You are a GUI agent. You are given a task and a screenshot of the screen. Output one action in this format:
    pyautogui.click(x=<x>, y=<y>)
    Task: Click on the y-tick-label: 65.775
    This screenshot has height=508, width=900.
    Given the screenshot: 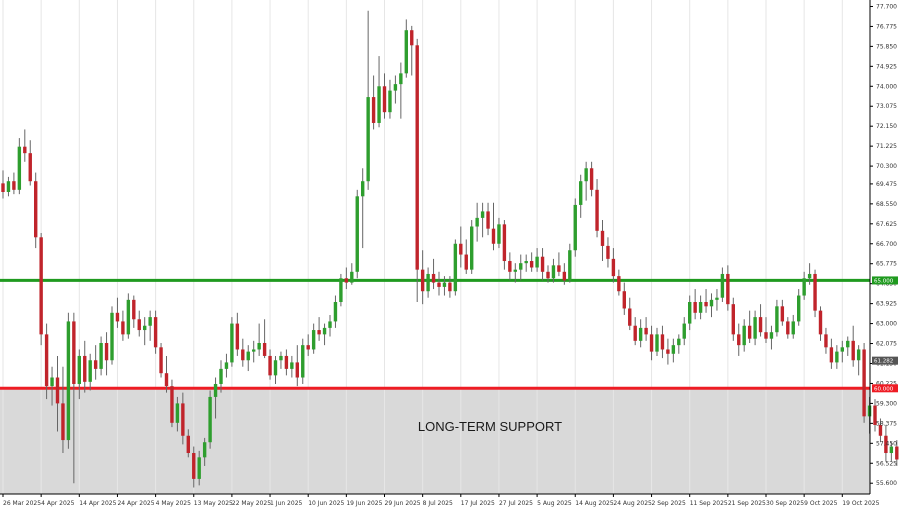 What is the action you would take?
    pyautogui.click(x=886, y=264)
    